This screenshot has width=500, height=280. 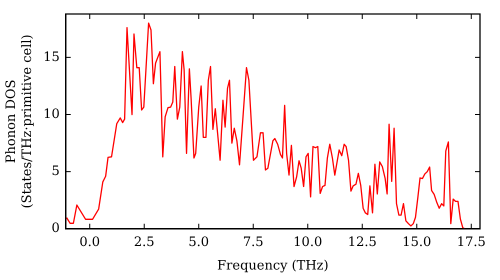 I want to click on y-tick-label: 5, so click(x=55, y=172).